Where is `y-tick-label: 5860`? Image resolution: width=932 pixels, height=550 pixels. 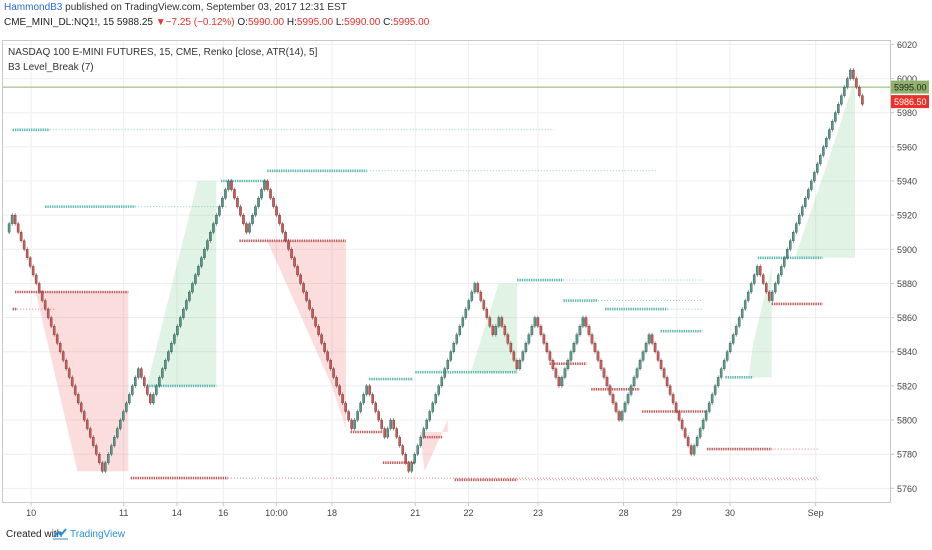 y-tick-label: 5860 is located at coordinates (907, 318).